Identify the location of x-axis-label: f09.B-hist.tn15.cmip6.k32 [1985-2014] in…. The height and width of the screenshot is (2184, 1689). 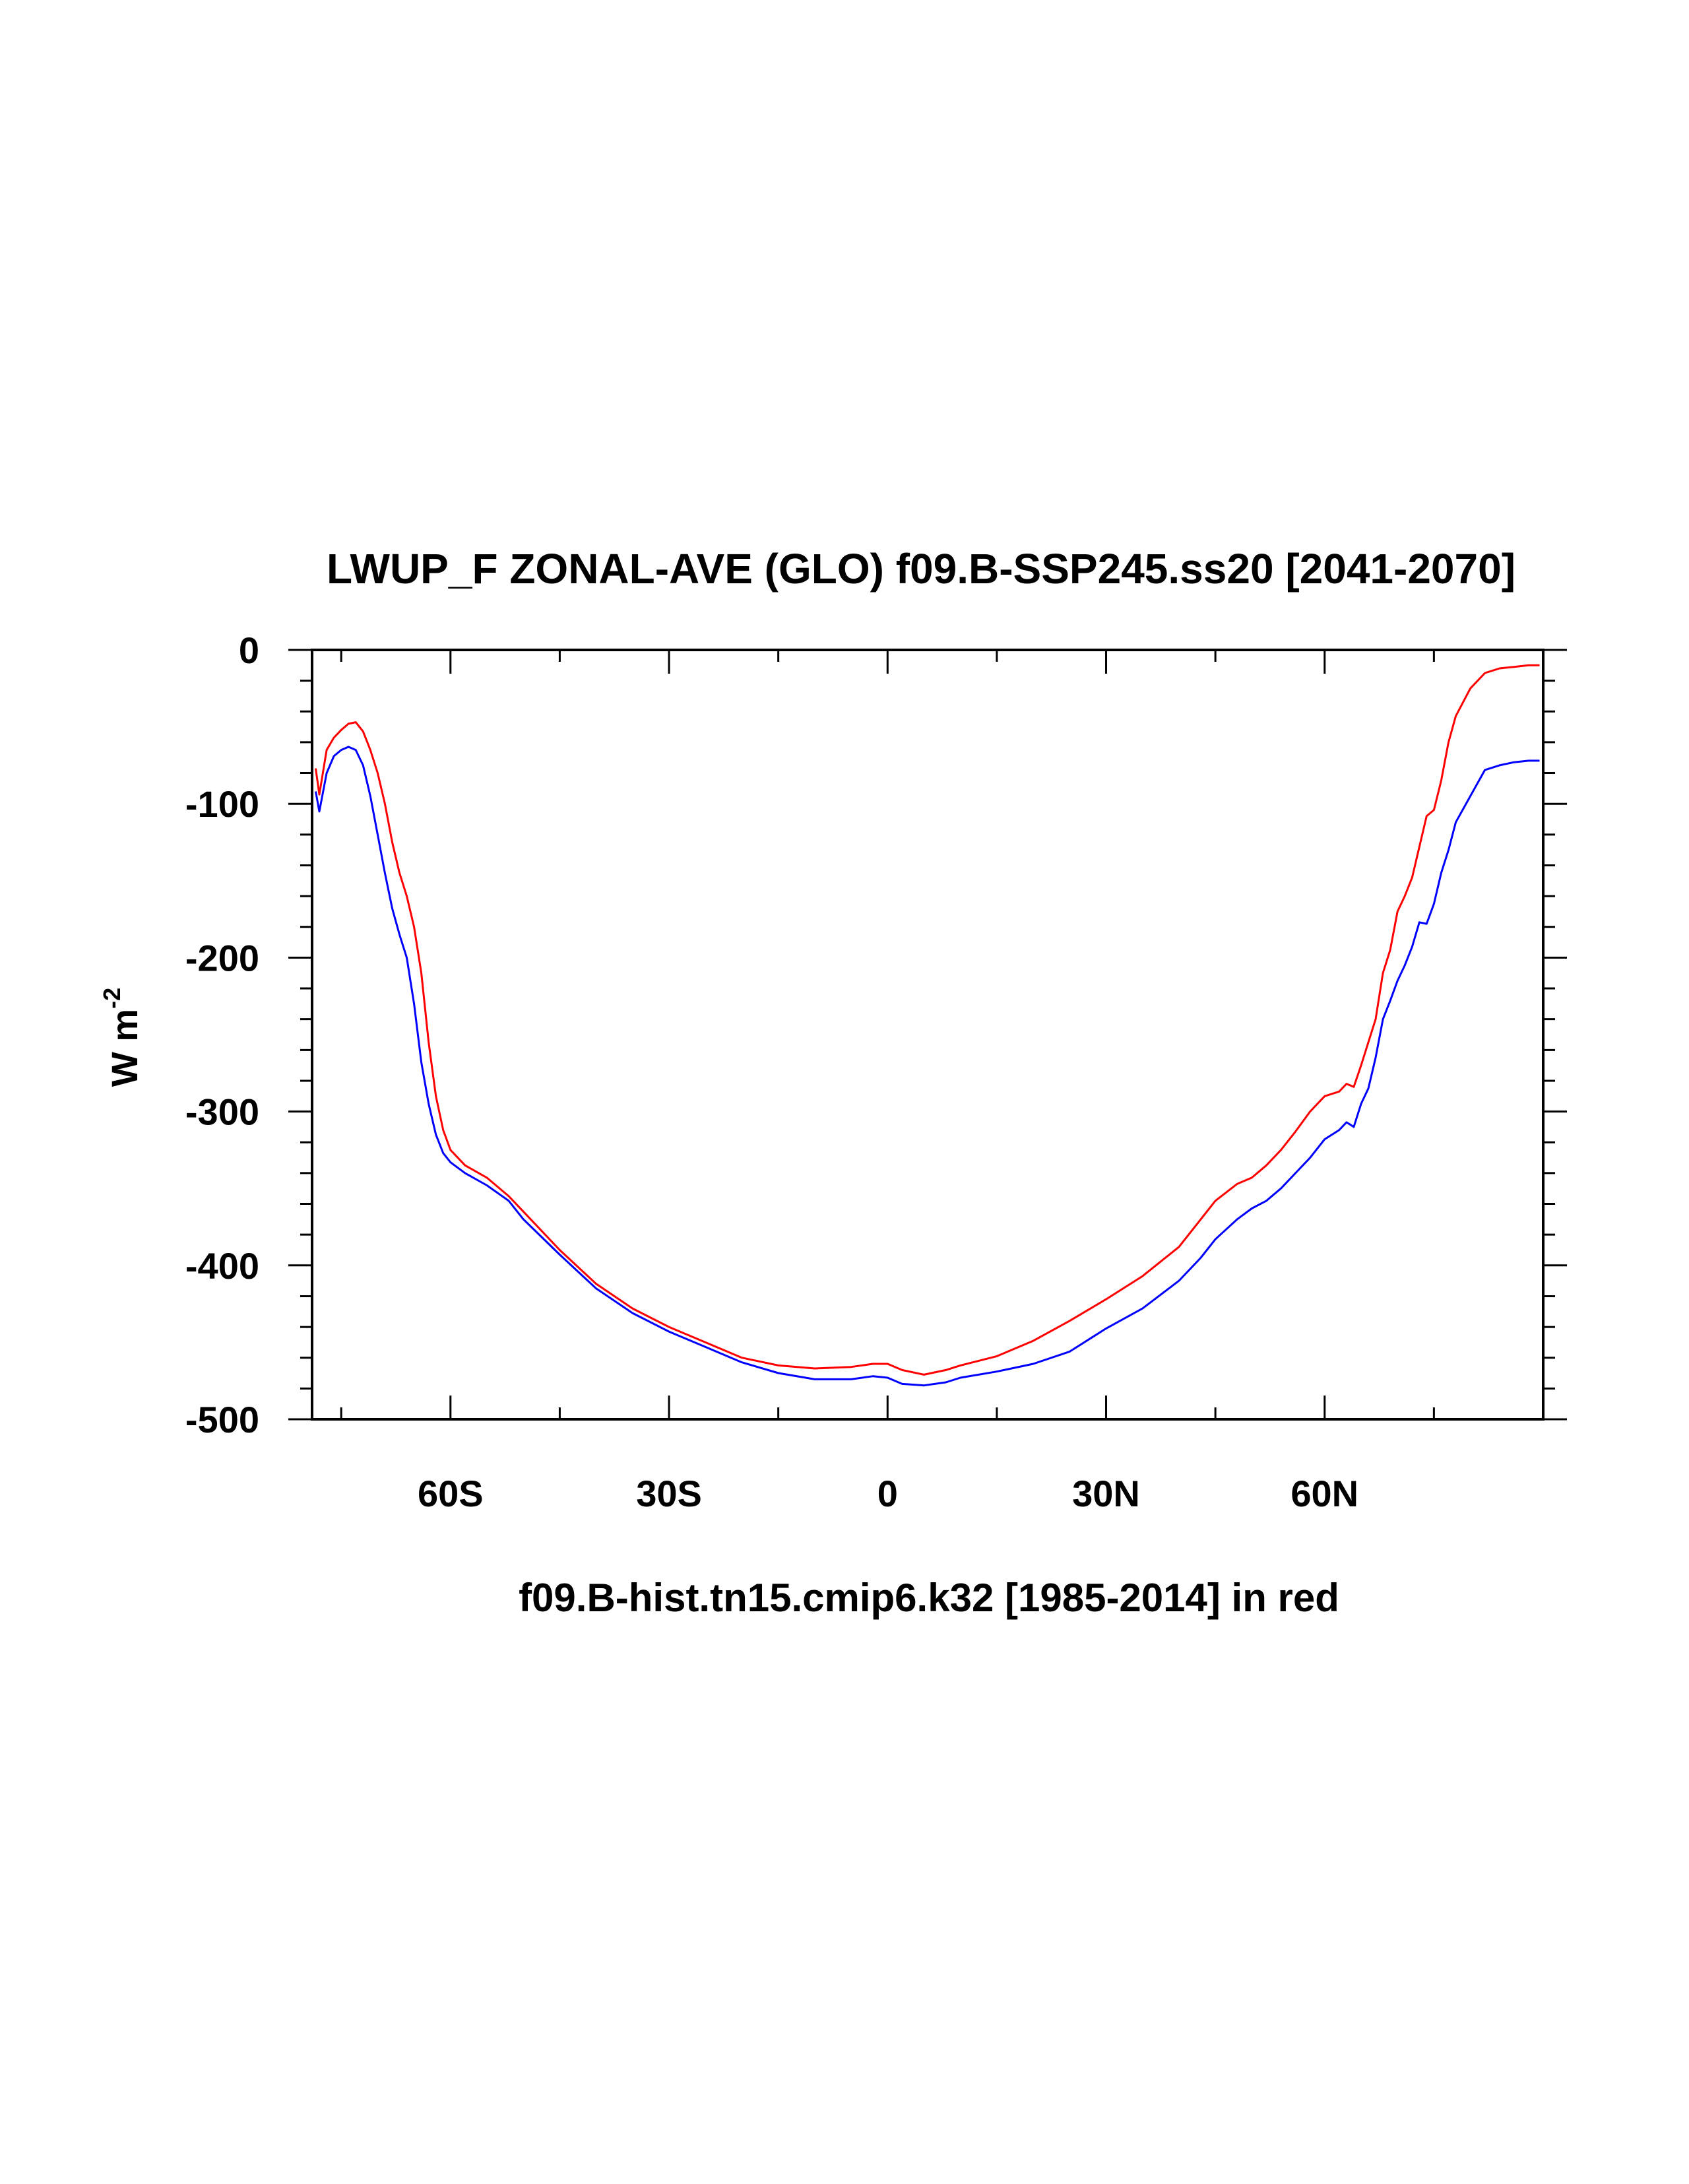
(929, 1598).